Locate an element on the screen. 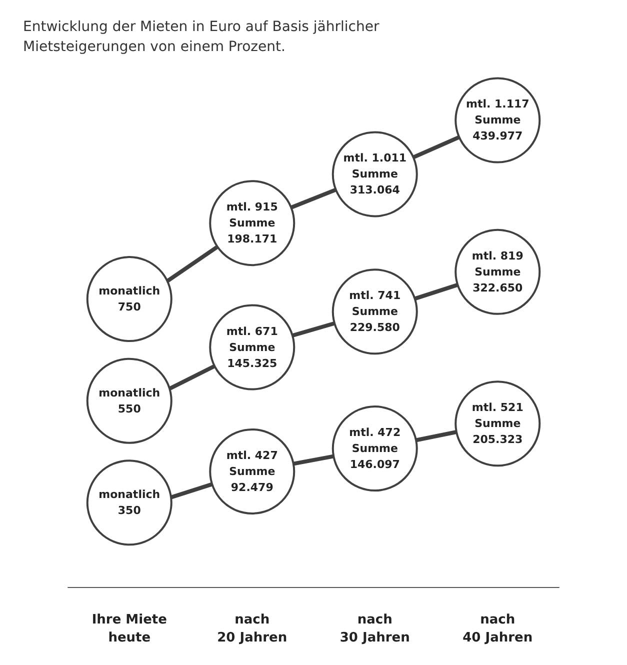  x-tick-label: nach 20 Jahren is located at coordinates (252, 629).